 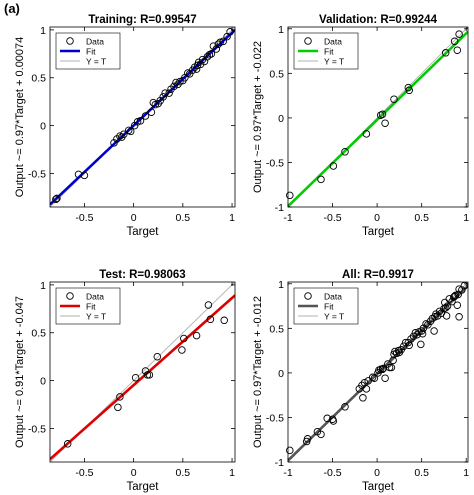 I want to click on x-axis-label-validation: Target, so click(x=378, y=232).